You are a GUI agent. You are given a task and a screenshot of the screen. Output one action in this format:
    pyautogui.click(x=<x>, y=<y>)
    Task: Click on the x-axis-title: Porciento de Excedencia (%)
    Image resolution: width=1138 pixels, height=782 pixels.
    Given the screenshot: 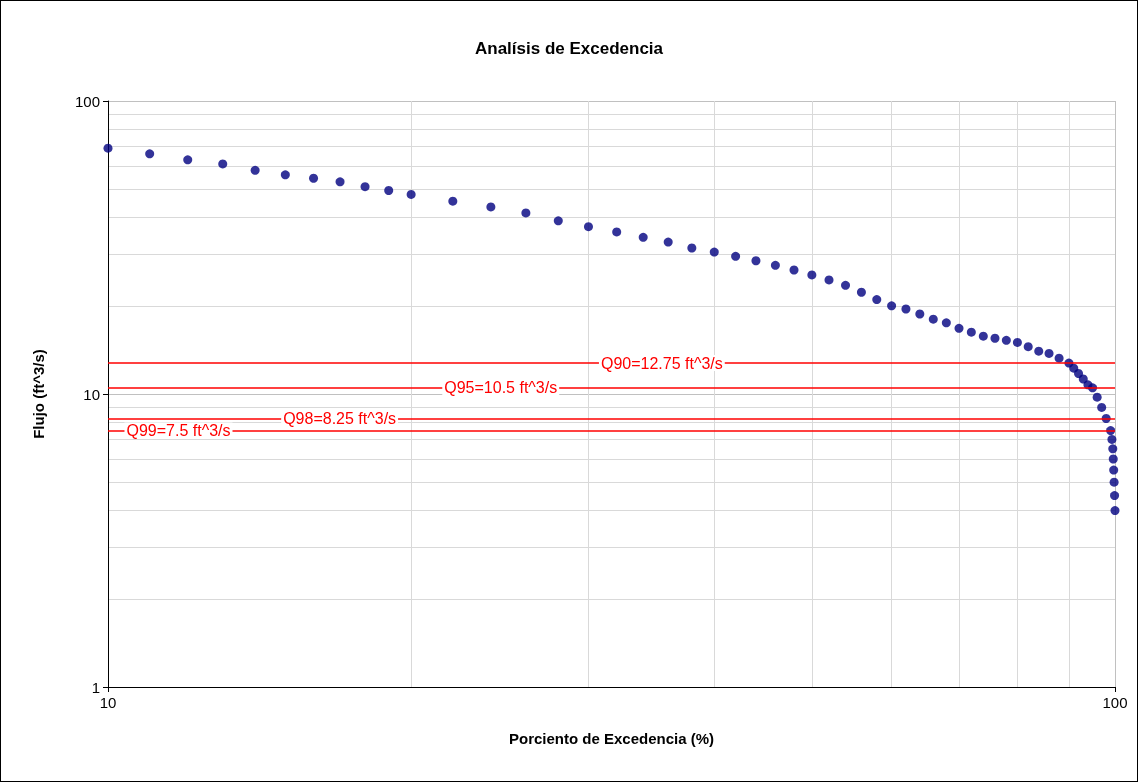 What is the action you would take?
    pyautogui.click(x=611, y=738)
    